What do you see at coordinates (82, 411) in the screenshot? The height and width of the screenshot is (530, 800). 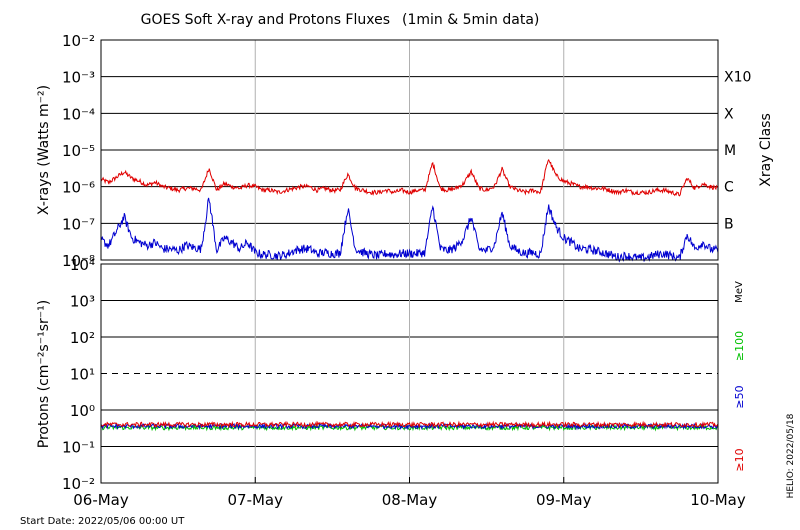 I see `proton-y-tick-label: 10⁰` at bounding box center [82, 411].